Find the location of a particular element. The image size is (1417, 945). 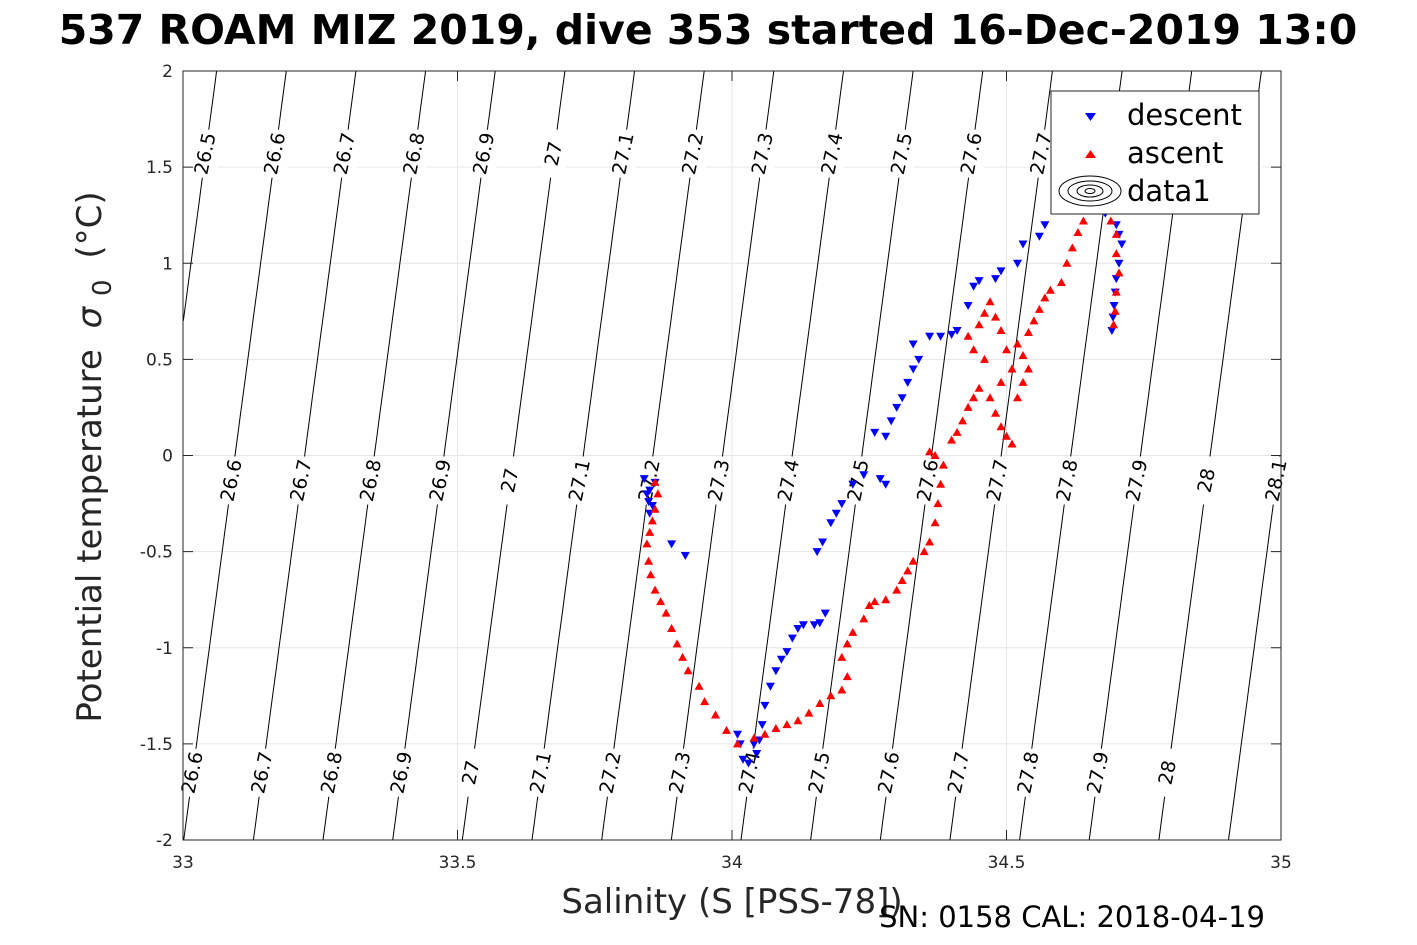

isopycnal-label-top-5: 27 is located at coordinates (554, 154).